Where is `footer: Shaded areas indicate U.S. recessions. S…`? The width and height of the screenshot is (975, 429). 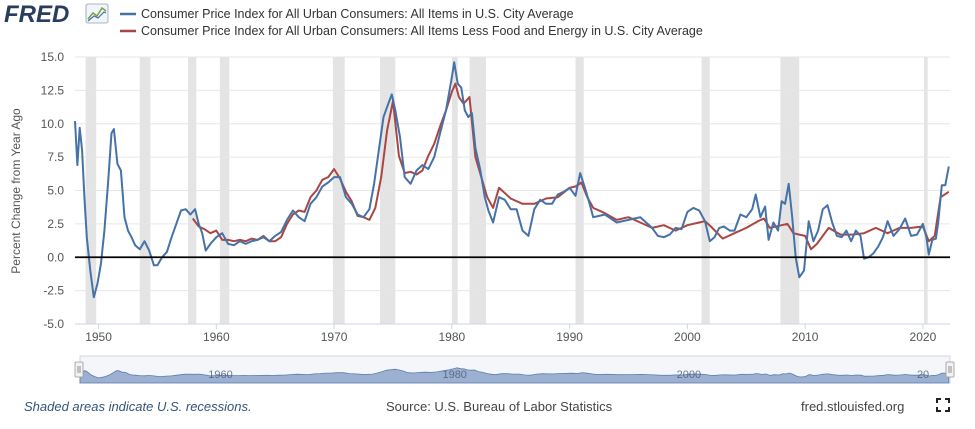
footer: Shaded areas indicate U.S. recessions. S… is located at coordinates (487, 409).